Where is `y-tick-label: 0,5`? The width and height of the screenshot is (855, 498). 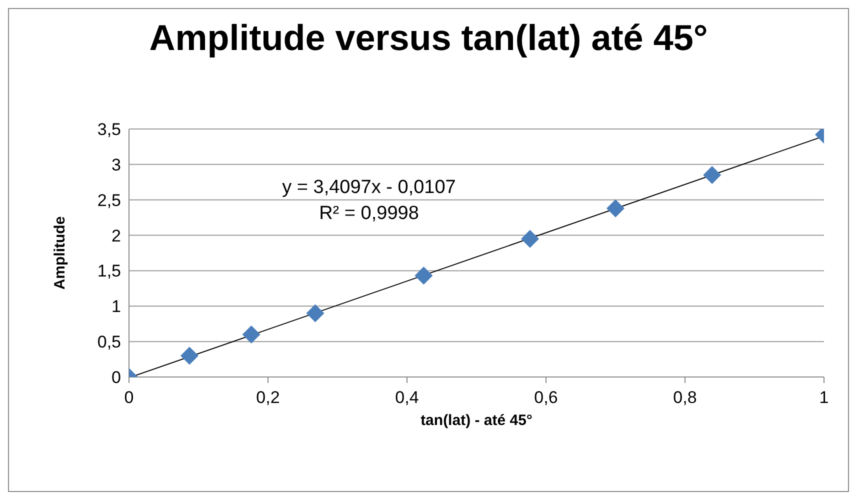 y-tick-label: 0,5 is located at coordinates (109, 342).